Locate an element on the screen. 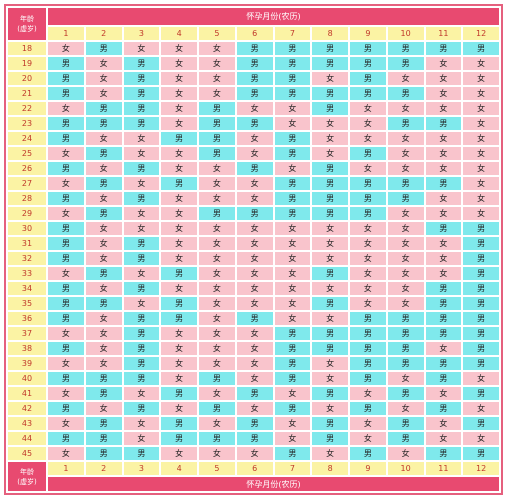 This screenshot has height=500, width=507. footer-month-7: 7 is located at coordinates (292, 468).